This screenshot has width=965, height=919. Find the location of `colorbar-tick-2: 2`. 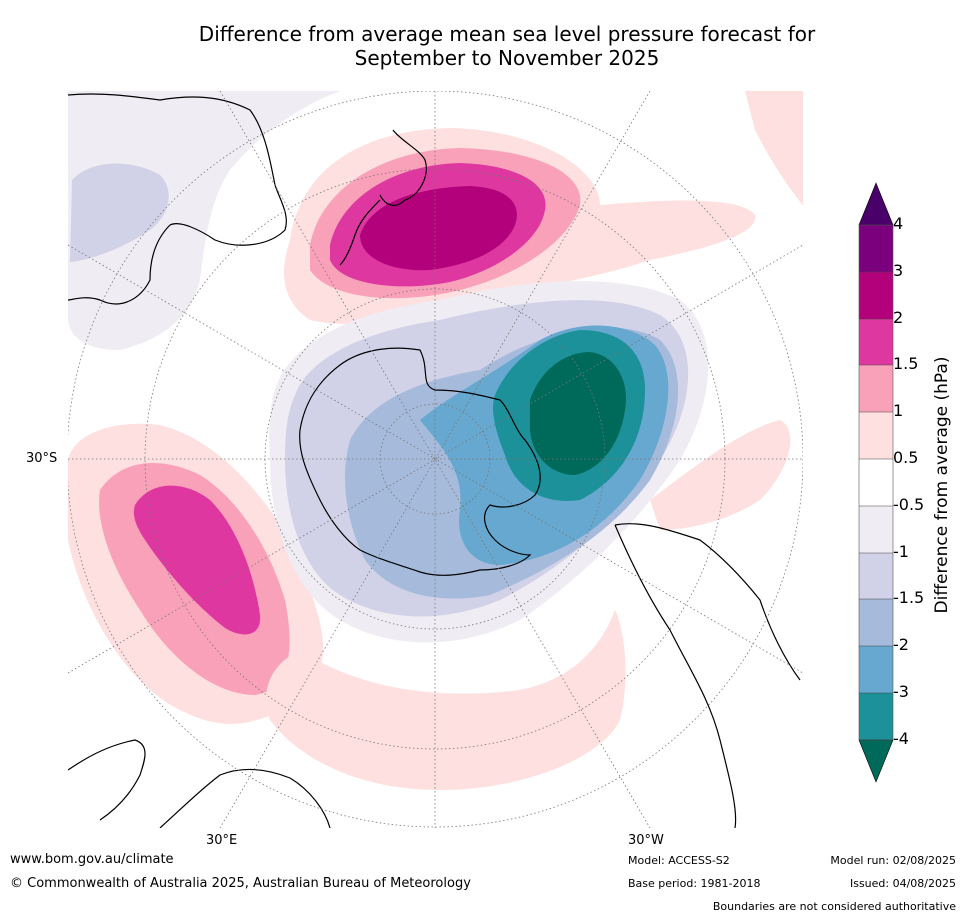

colorbar-tick-2: 2 is located at coordinates (898, 317).